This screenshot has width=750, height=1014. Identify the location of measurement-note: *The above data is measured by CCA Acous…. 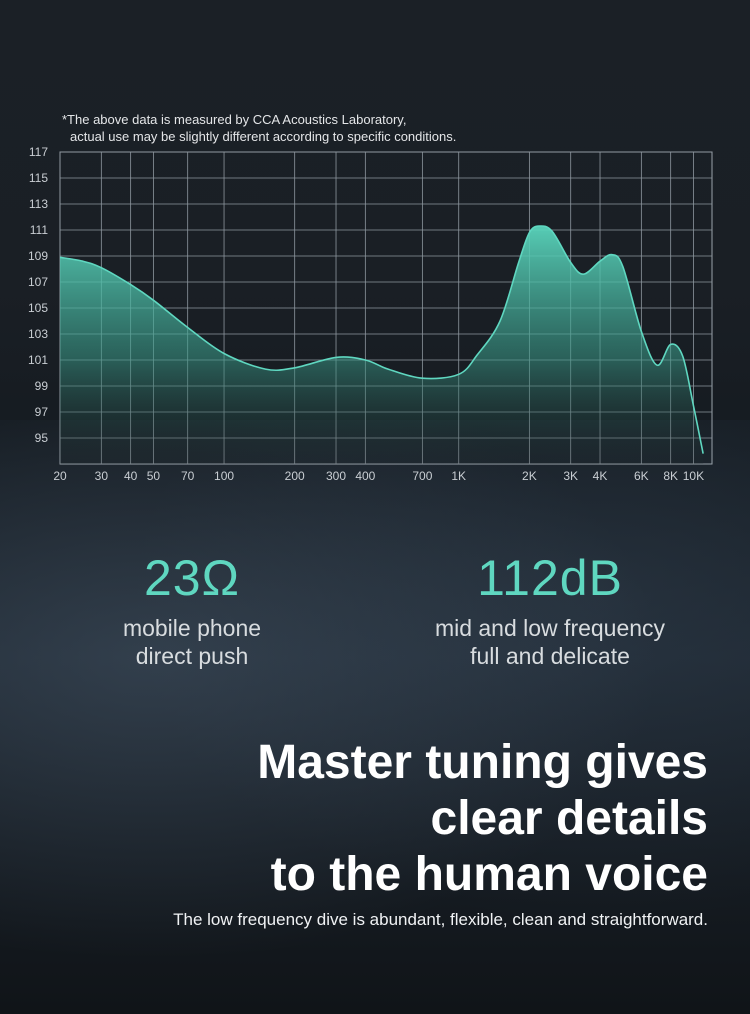
(362, 128).